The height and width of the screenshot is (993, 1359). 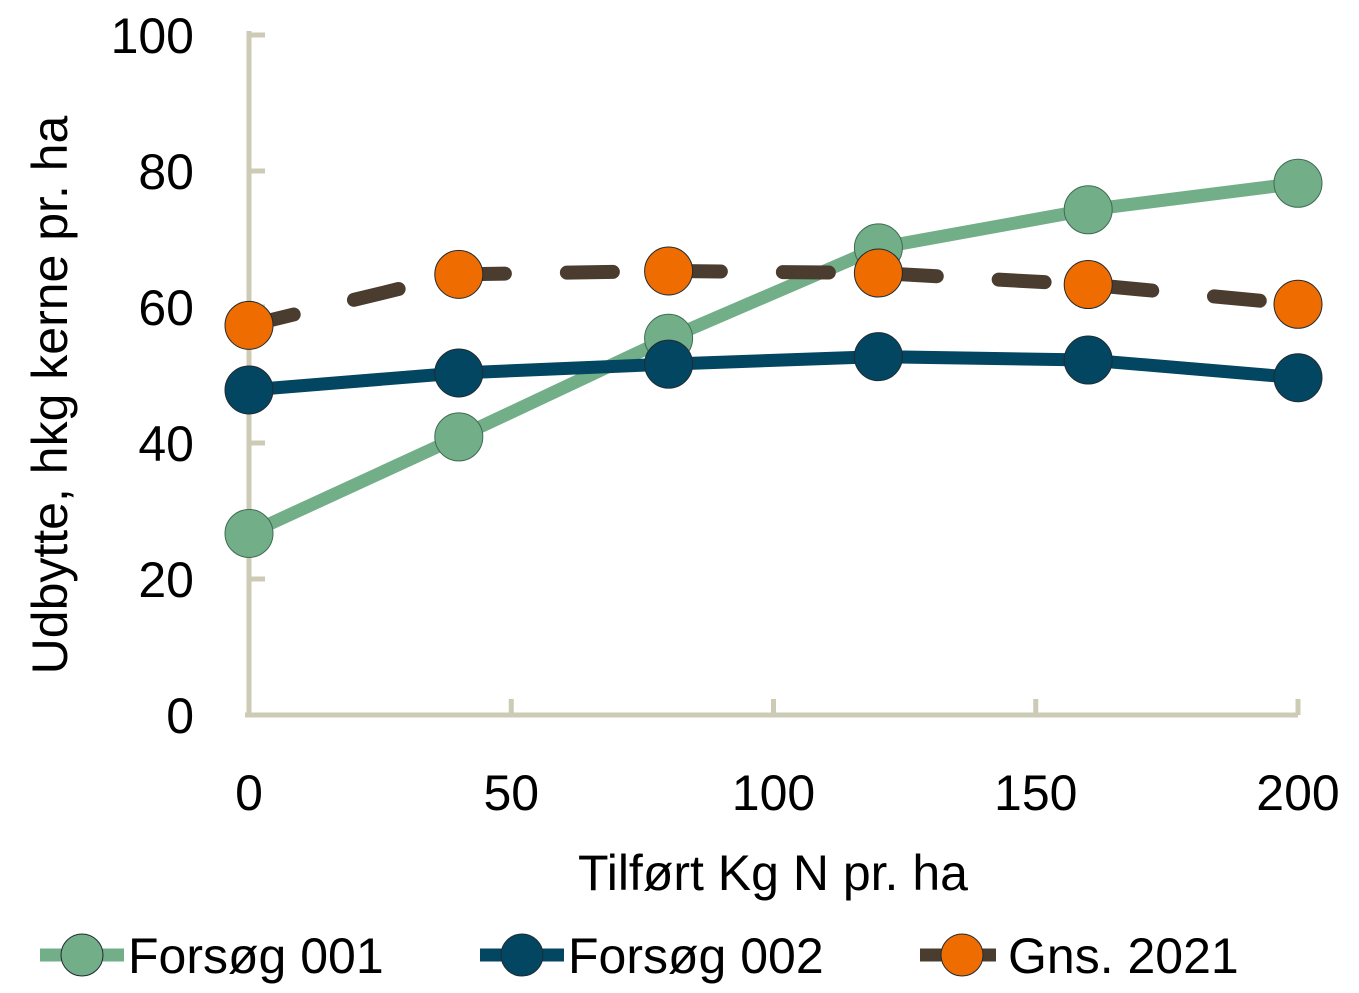 What do you see at coordinates (773, 298) in the screenshot?
I see `series-line-gns-2021` at bounding box center [773, 298].